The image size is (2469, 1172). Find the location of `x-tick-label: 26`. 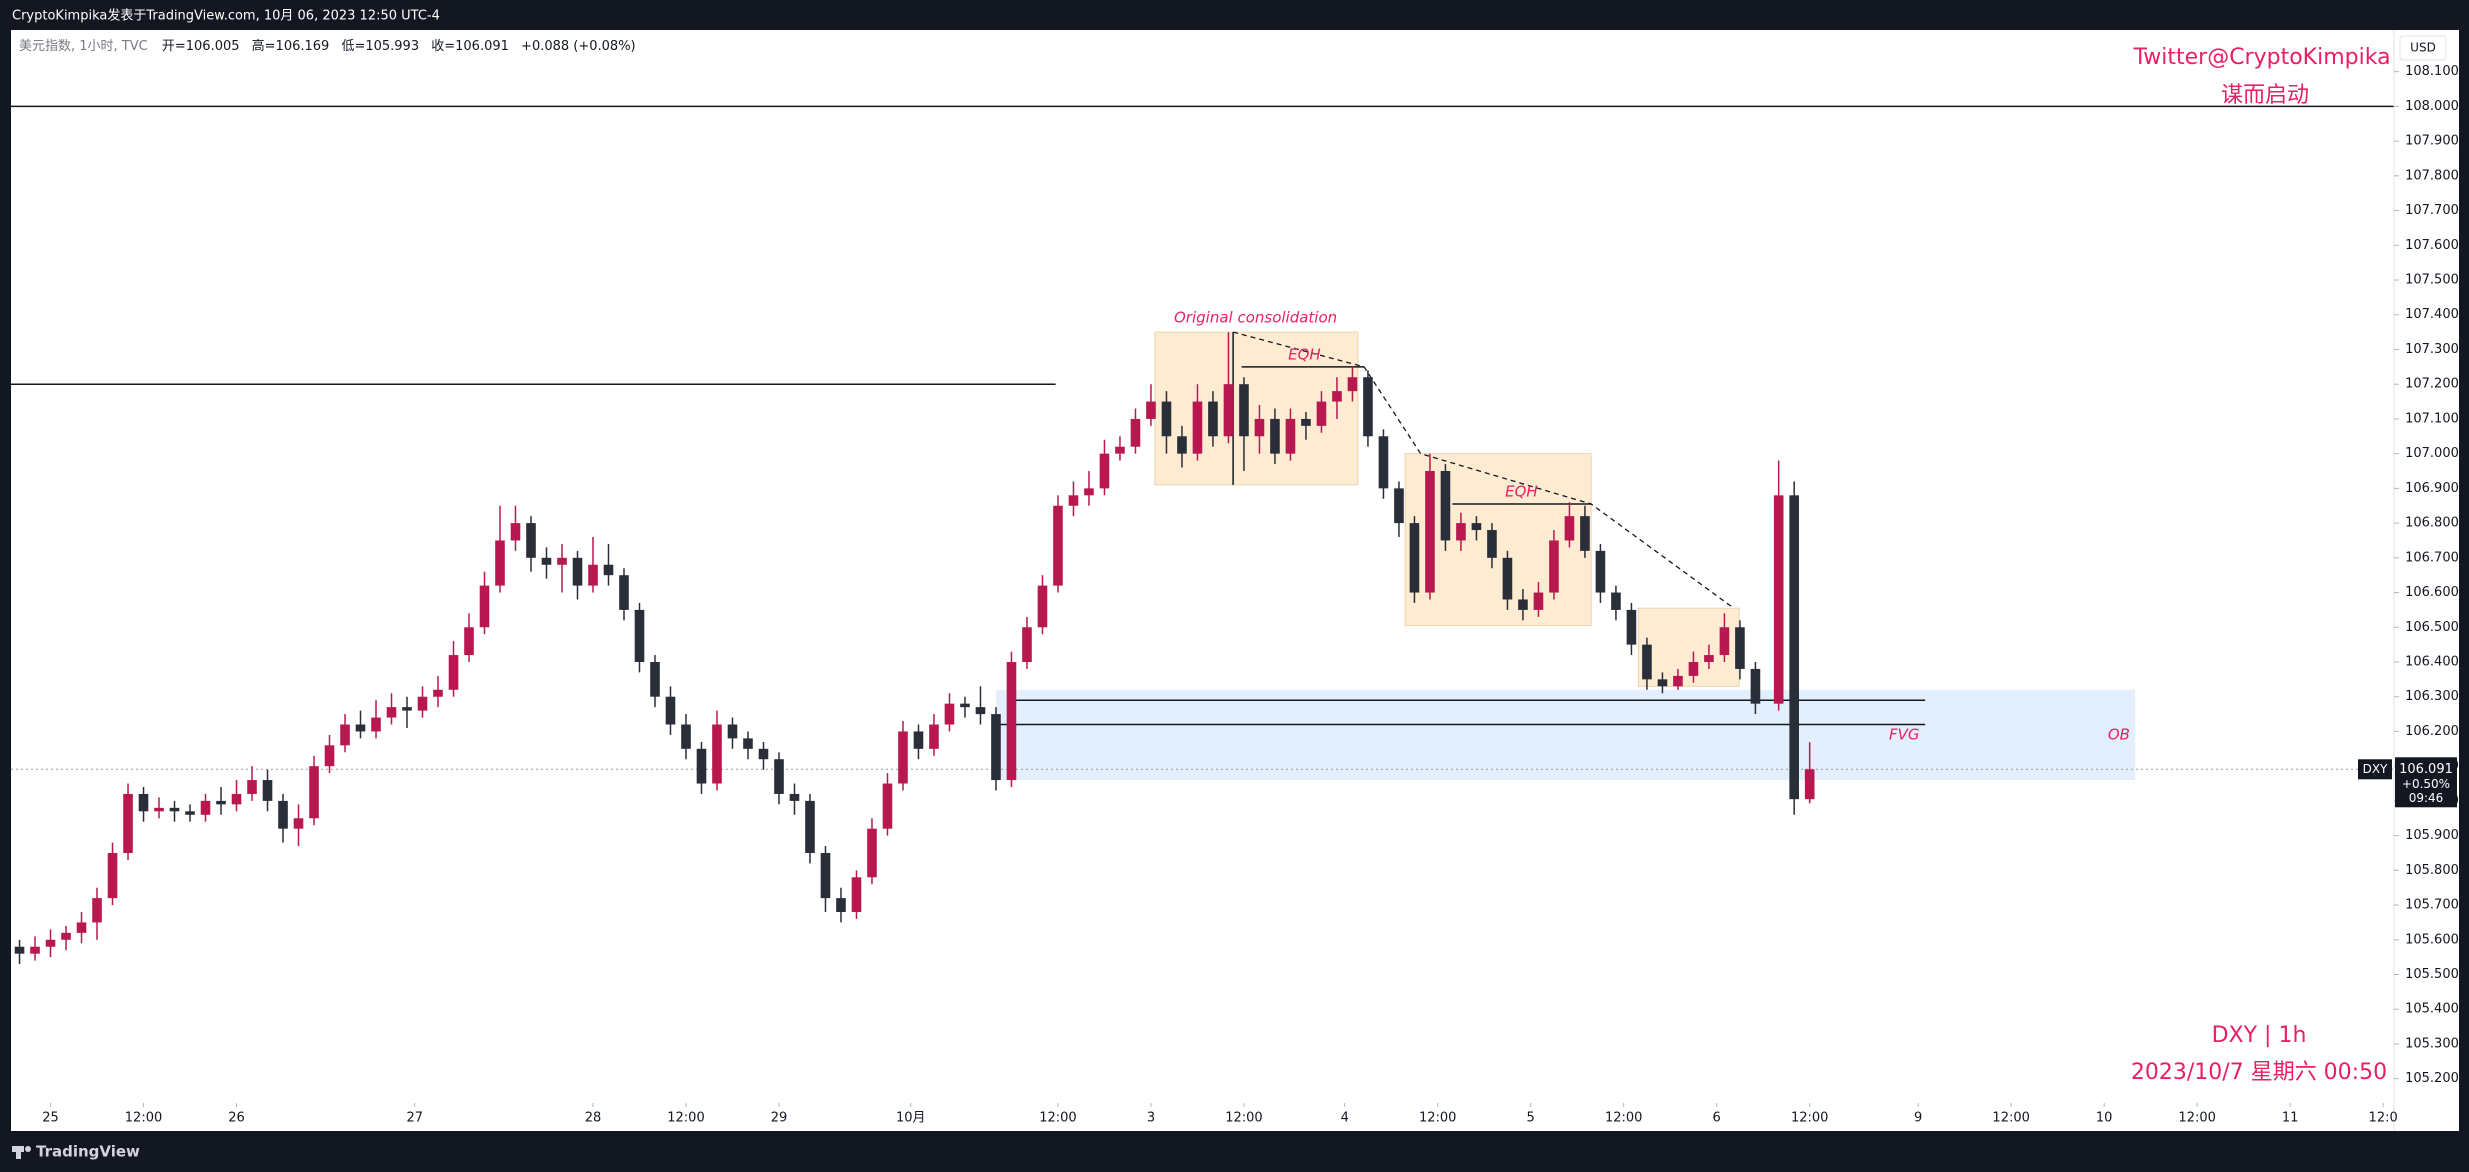

x-tick-label: 26 is located at coordinates (236, 1118).